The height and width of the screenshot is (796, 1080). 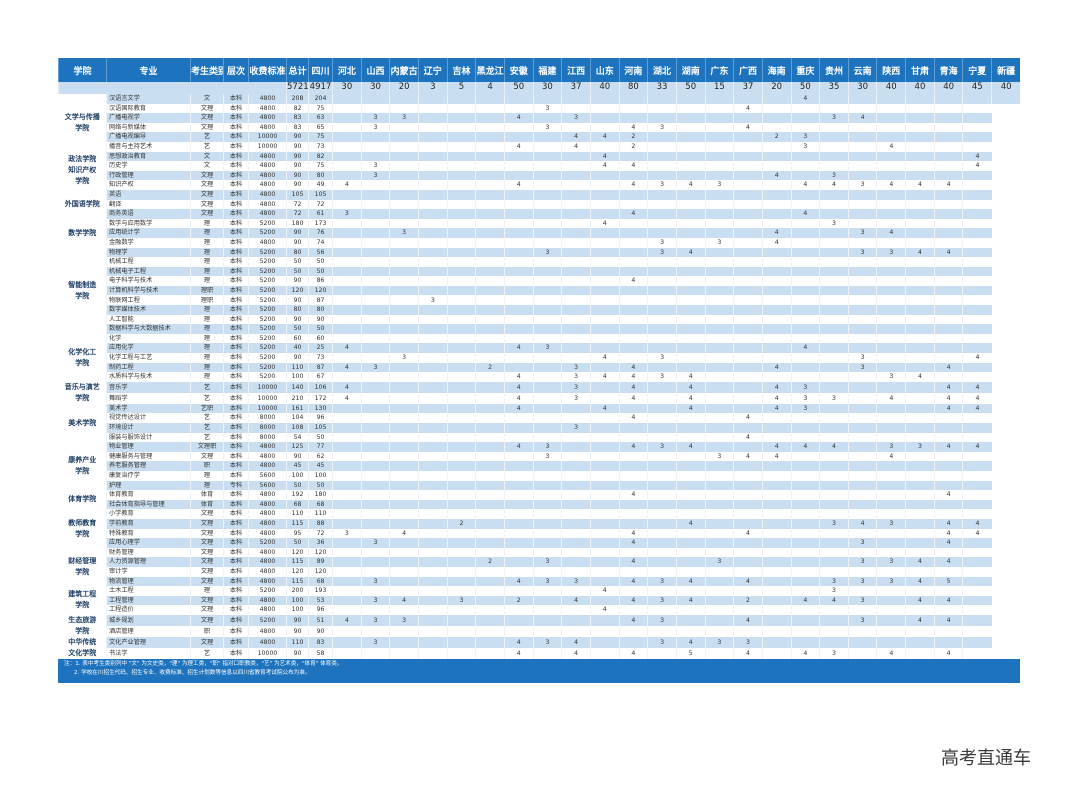 I want to click on table-cell: 72, so click(x=320, y=533).